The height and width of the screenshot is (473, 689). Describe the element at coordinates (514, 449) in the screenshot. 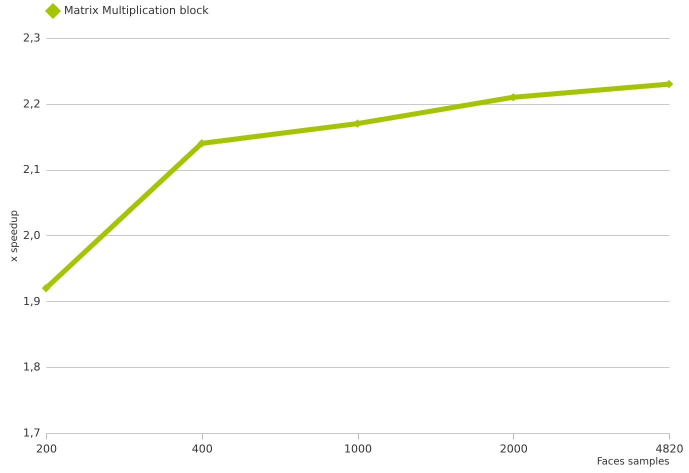

I see `x-tick-label: 2000` at that location.